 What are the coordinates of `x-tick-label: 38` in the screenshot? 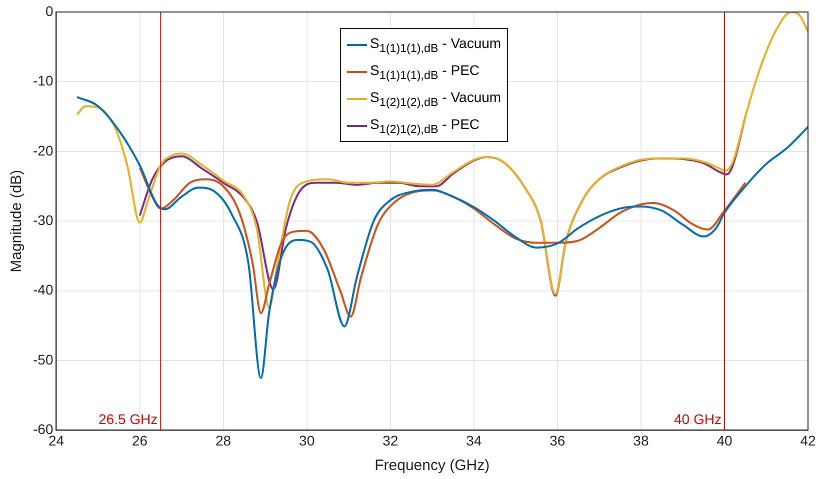 It's located at (641, 440).